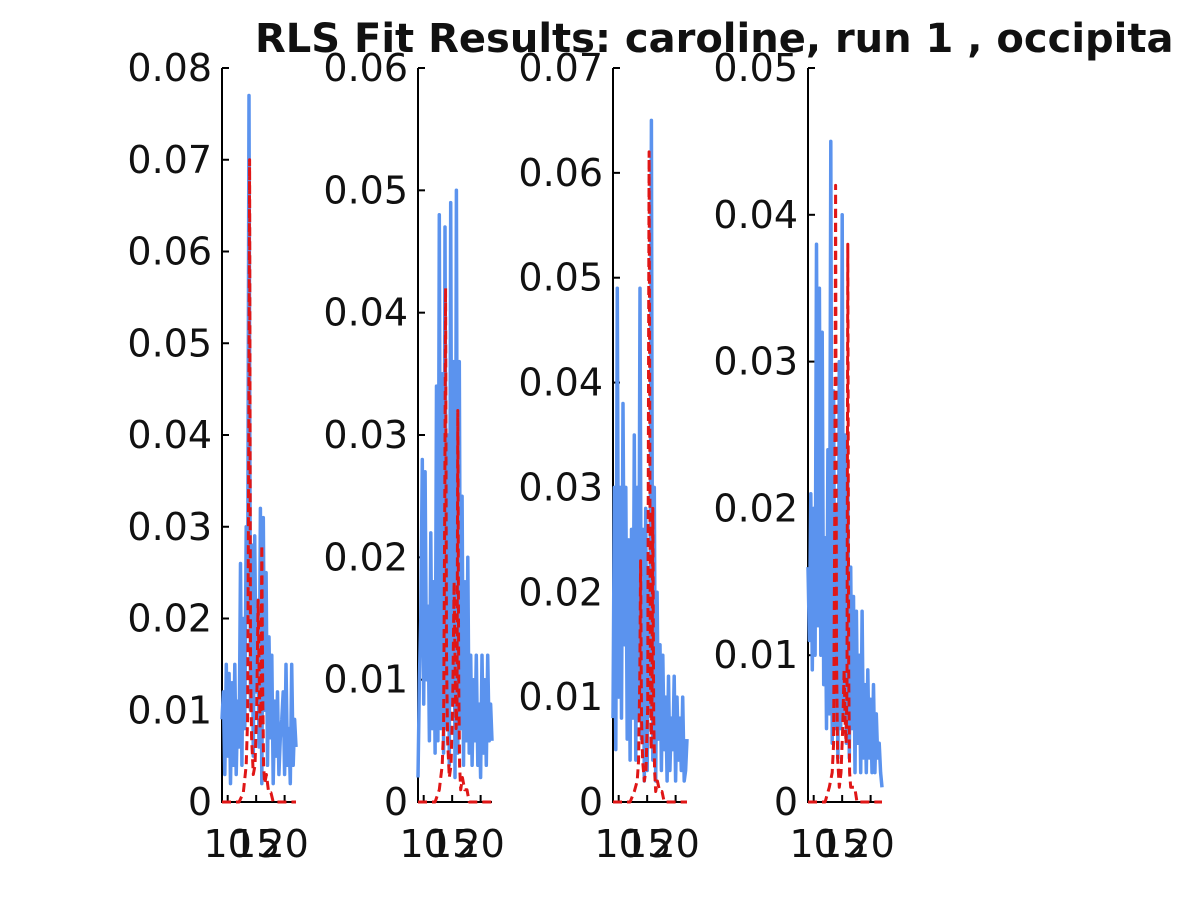  What do you see at coordinates (169, 68) in the screenshot?
I see `y-tick-label: 0.08` at bounding box center [169, 68].